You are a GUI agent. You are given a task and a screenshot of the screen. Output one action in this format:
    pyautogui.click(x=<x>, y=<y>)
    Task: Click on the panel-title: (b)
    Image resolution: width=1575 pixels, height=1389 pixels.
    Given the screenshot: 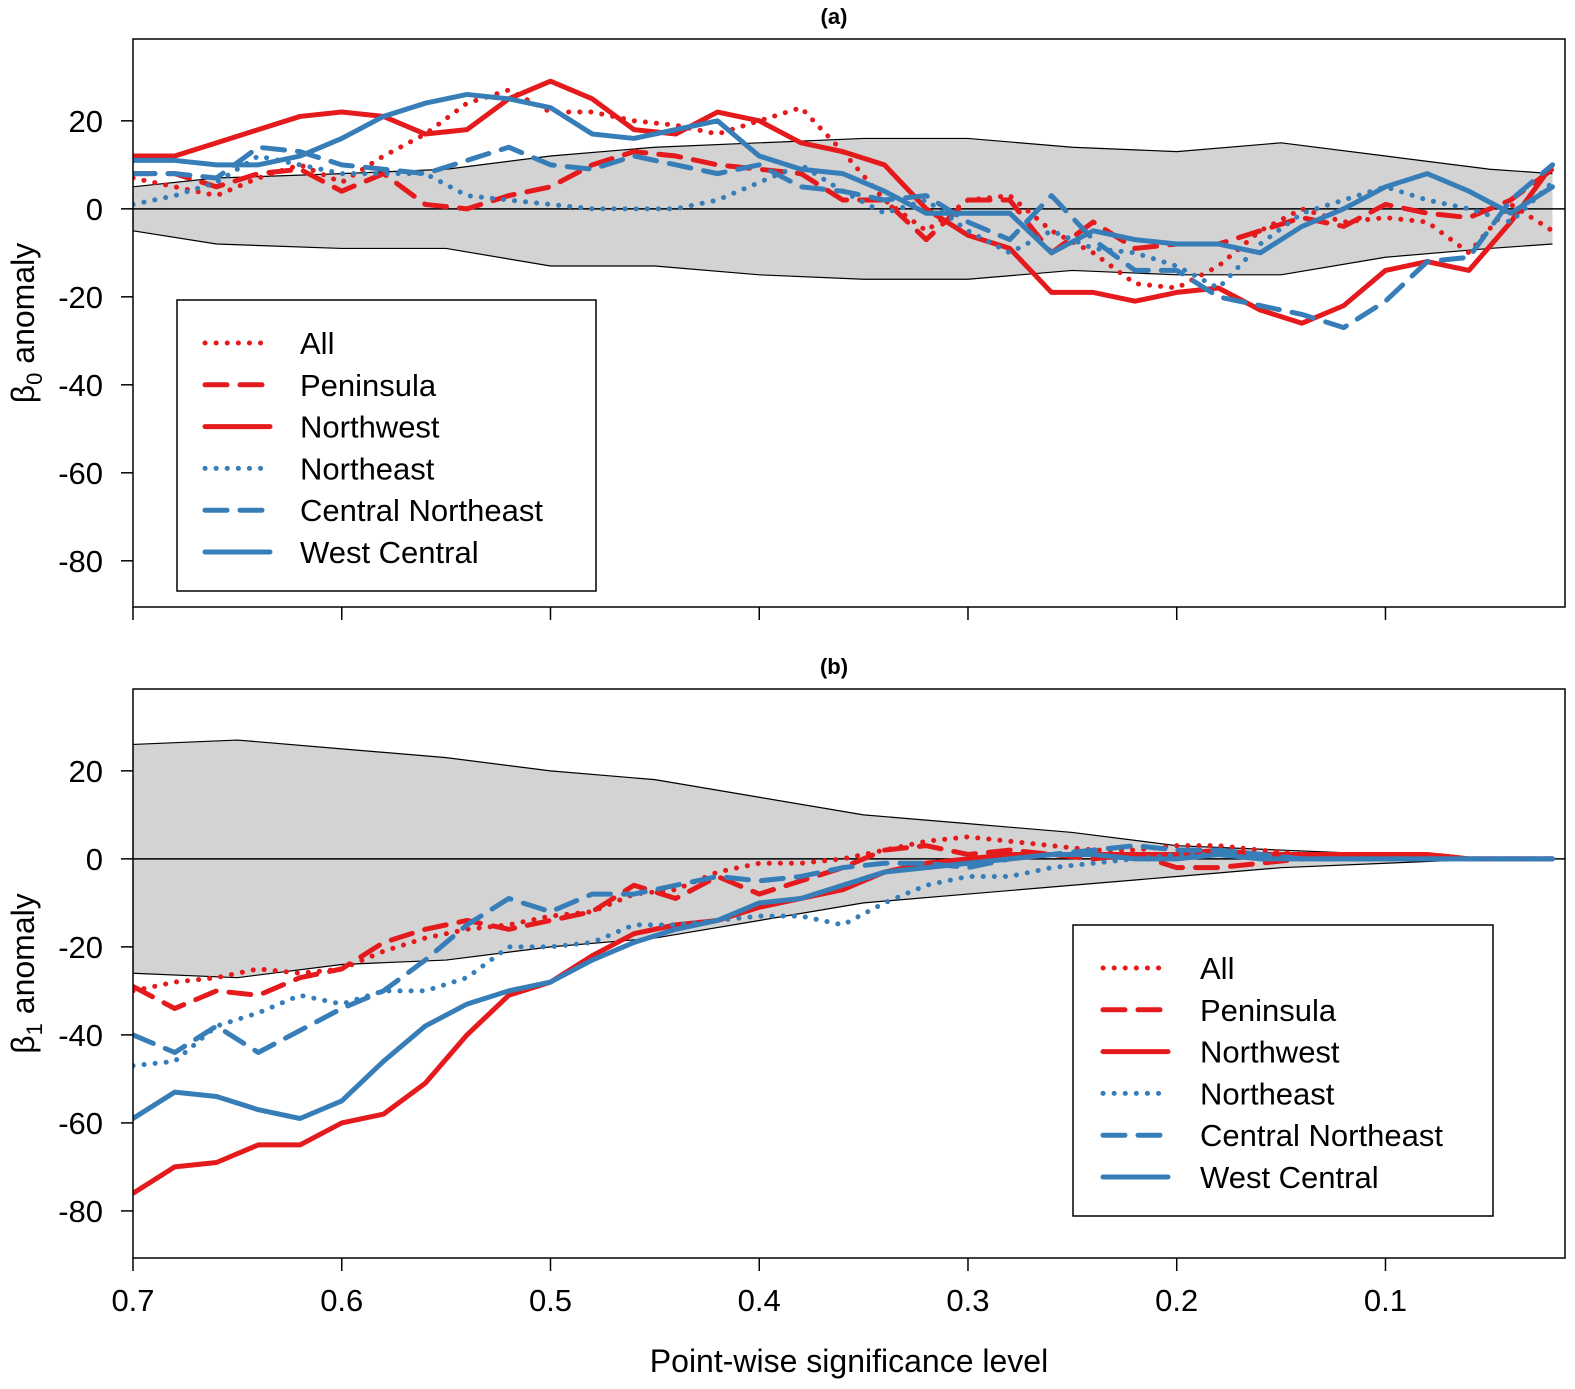 What is the action you would take?
    pyautogui.click(x=834, y=666)
    